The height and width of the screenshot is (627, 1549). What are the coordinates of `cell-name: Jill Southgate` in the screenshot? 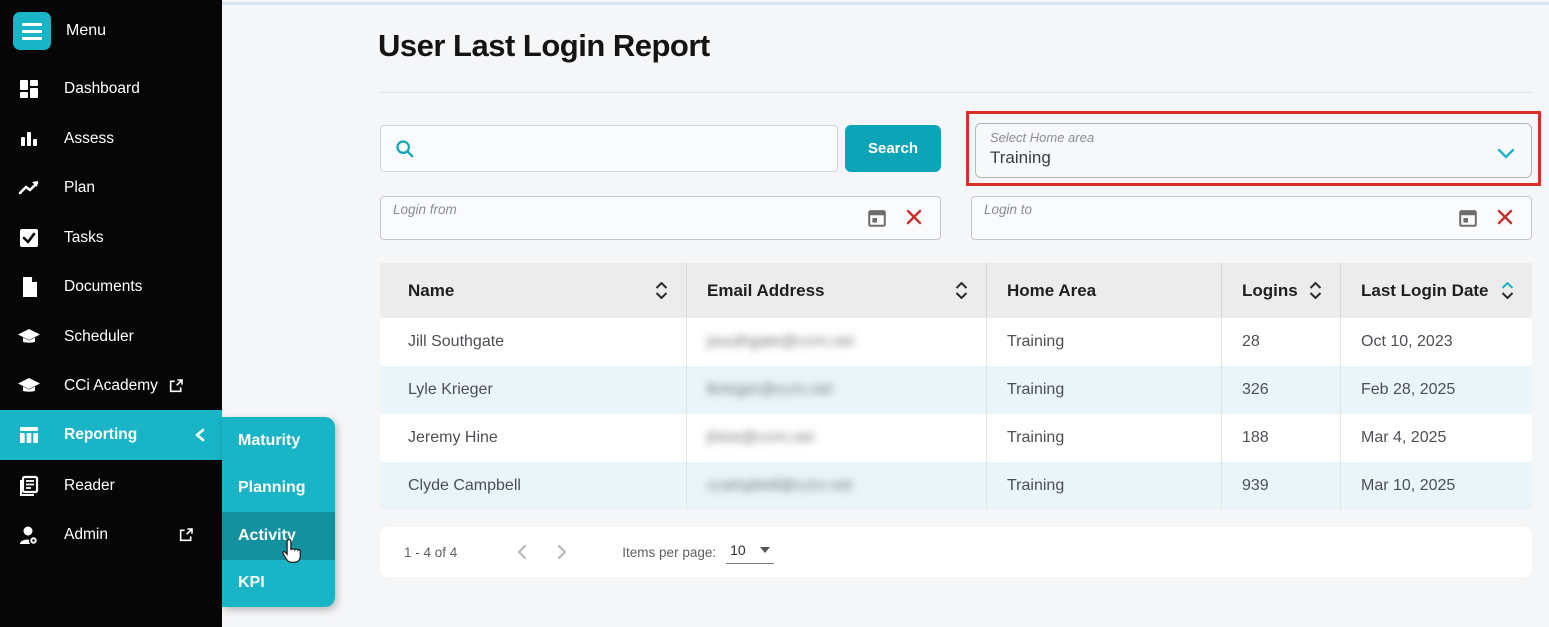 It's located at (533, 342).